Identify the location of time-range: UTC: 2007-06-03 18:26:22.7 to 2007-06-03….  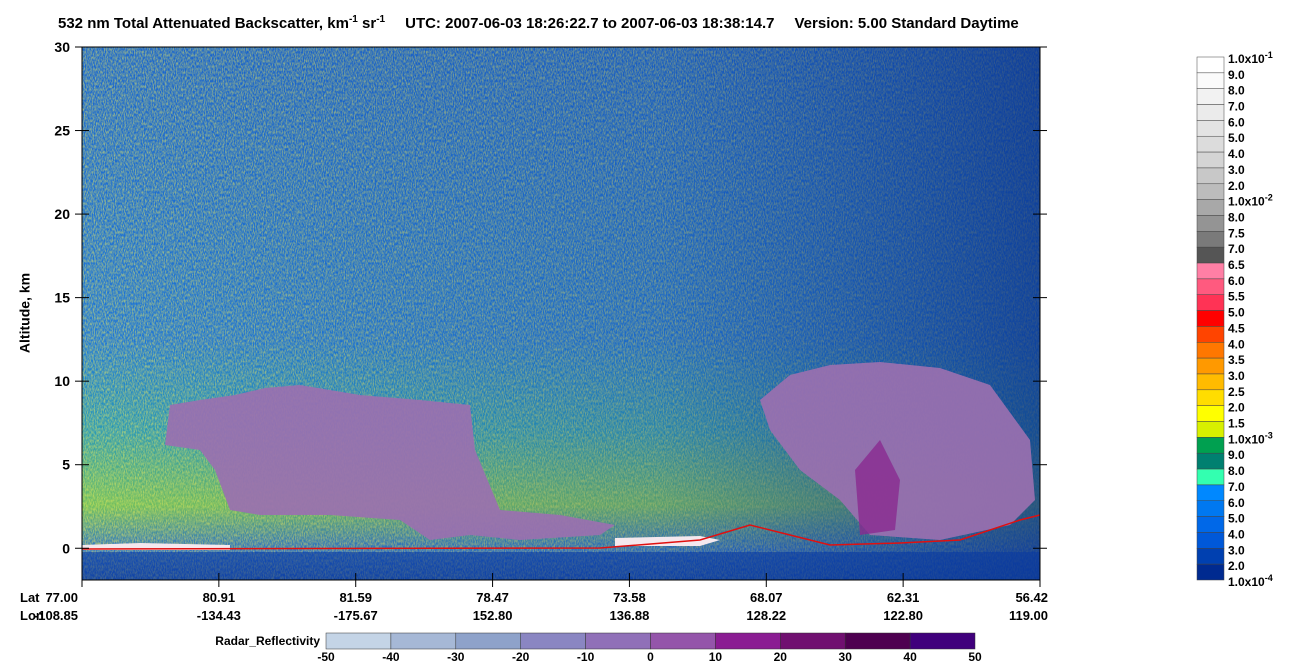
(589, 23).